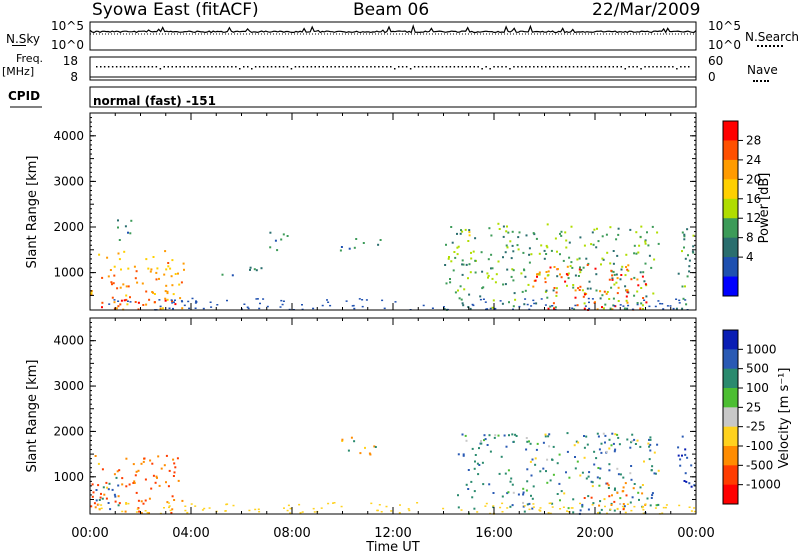 The image size is (800, 554). Describe the element at coordinates (291, 533) in the screenshot. I see `xtick-label: 08:00` at that location.